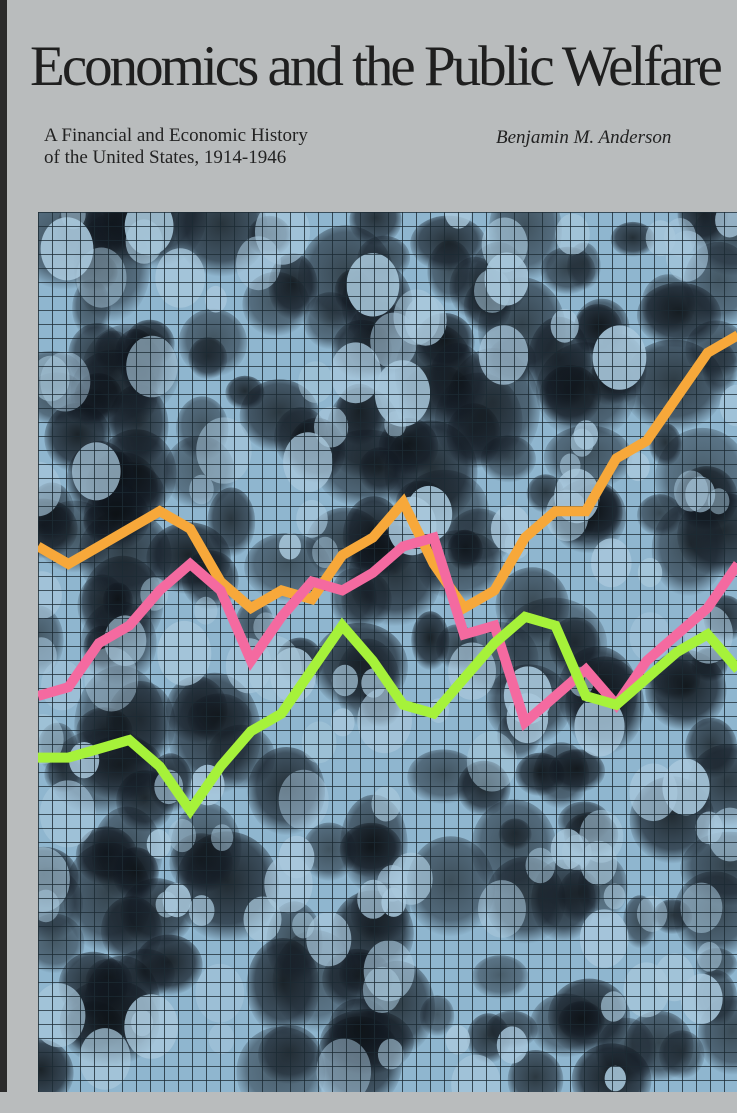 Image resolution: width=737 pixels, height=1113 pixels. Describe the element at coordinates (165, 157) in the screenshot. I see `subtitle-line-2: of the United States, 1914-1946` at that location.